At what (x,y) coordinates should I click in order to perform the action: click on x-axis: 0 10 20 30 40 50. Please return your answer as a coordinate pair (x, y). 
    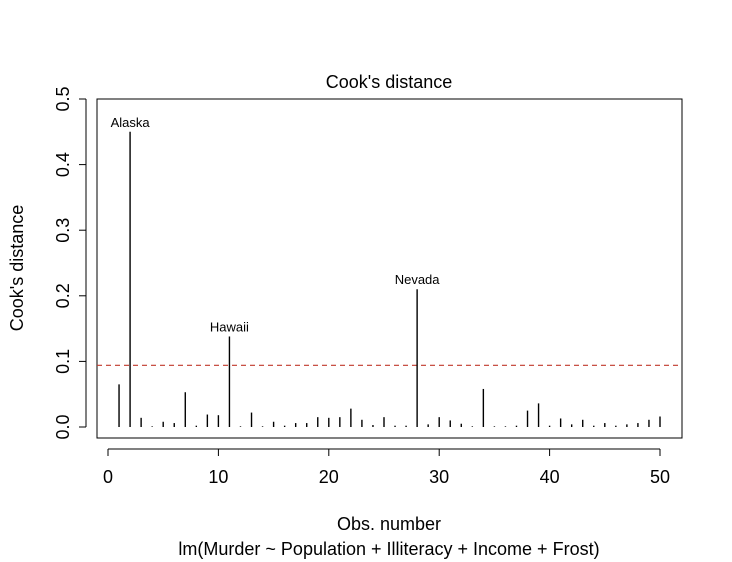
    Looking at the image, I should click on (386, 467).